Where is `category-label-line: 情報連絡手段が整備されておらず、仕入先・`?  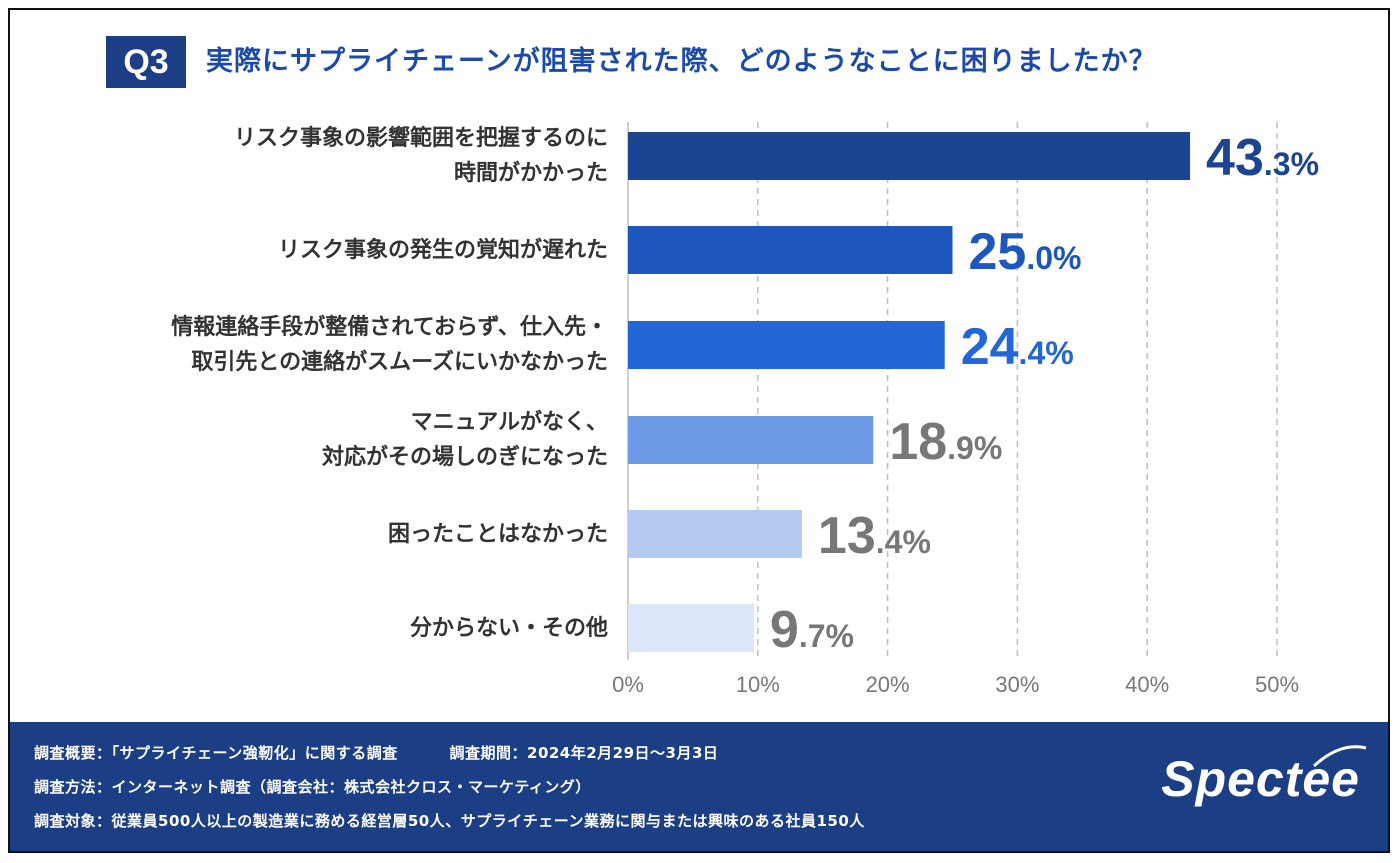 category-label-line: 情報連絡手段が整備されておらず、仕入先・ is located at coordinates (389, 327).